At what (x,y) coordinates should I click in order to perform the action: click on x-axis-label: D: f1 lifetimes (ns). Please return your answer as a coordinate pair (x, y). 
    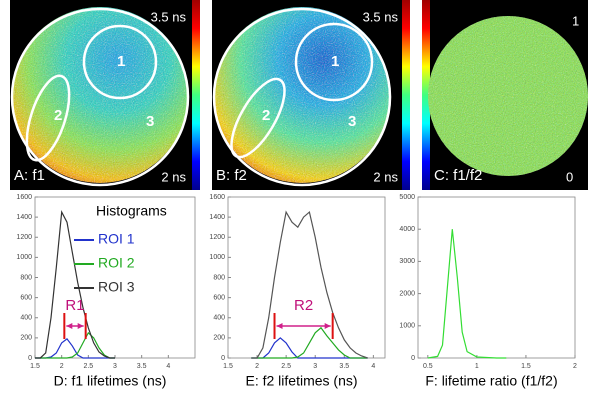
    Looking at the image, I should click on (110, 381).